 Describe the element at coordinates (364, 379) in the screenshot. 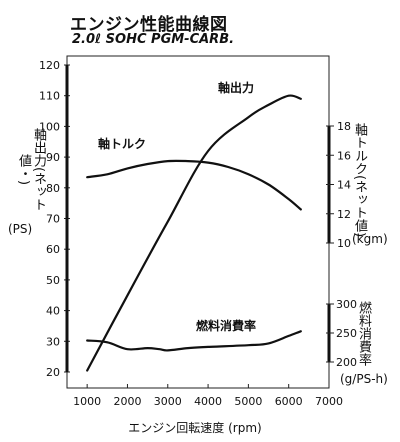

I see `fuel-axis-unit: (g/PS-h)` at that location.